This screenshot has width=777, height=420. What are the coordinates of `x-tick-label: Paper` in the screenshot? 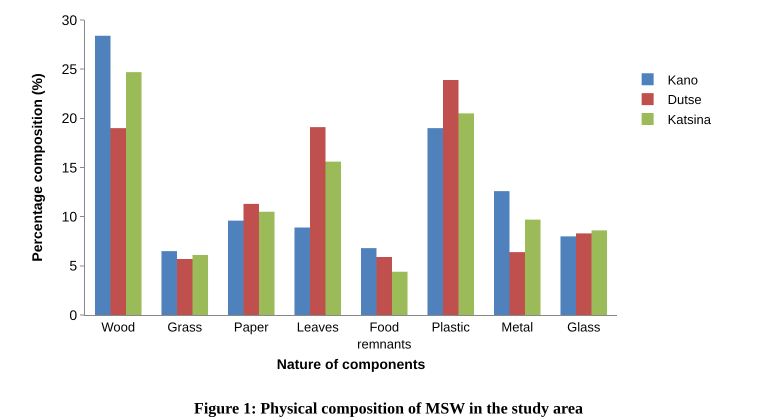 It's located at (252, 327).